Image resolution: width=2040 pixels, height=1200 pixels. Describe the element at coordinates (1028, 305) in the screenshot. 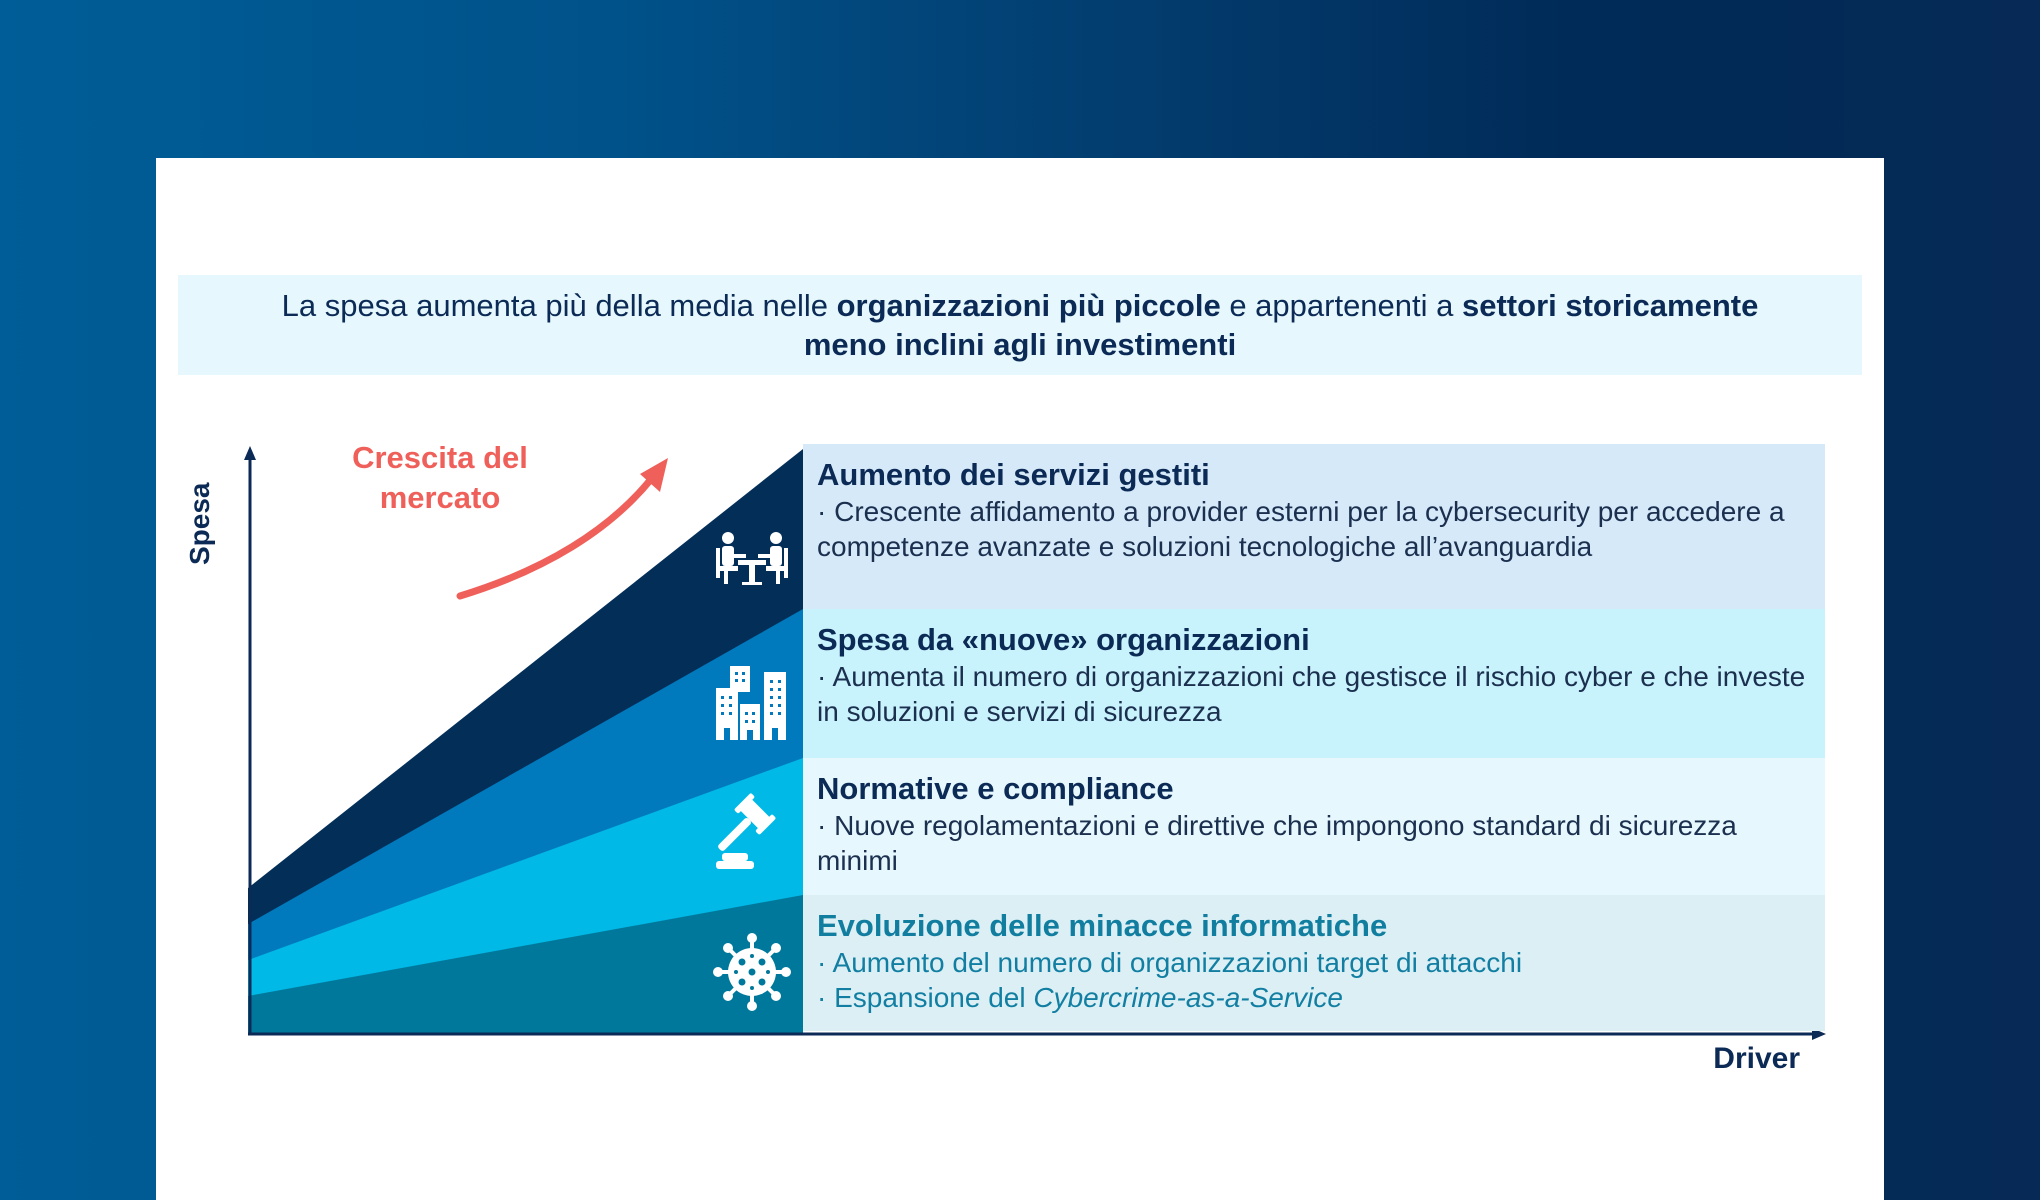

I see `banner-bold-1: organizzazioni più piccole` at that location.